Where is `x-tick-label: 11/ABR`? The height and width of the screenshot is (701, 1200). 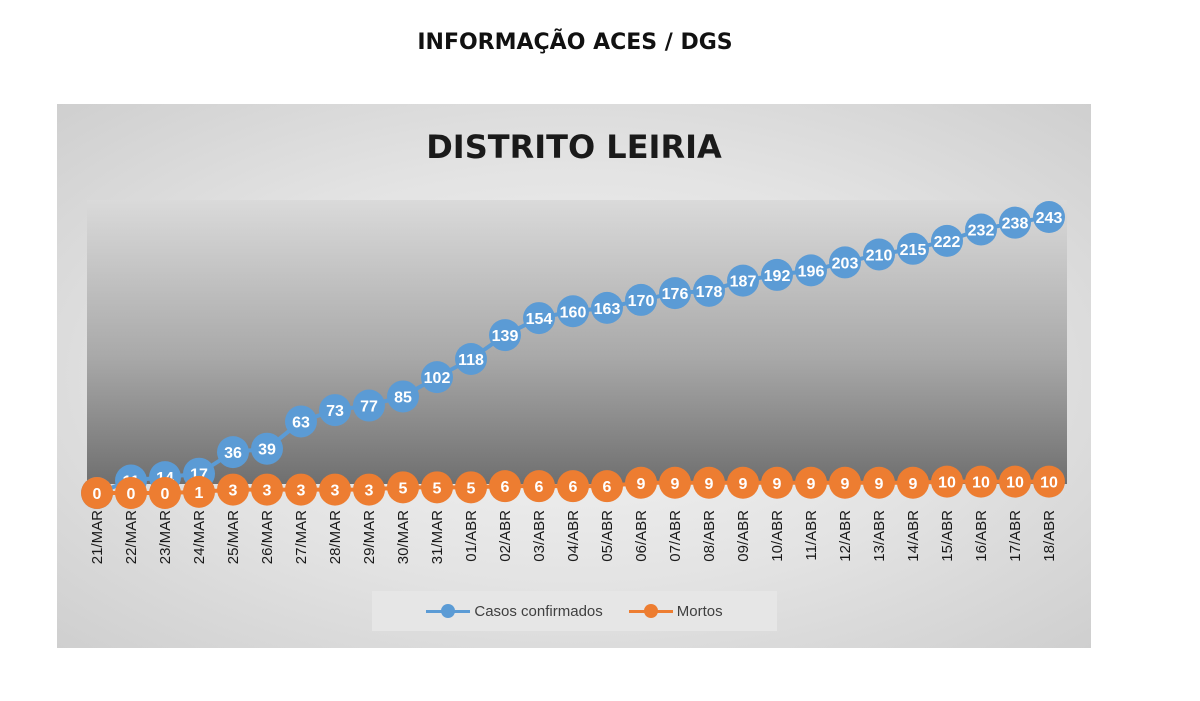 x-tick-label: 11/ABR is located at coordinates (811, 535).